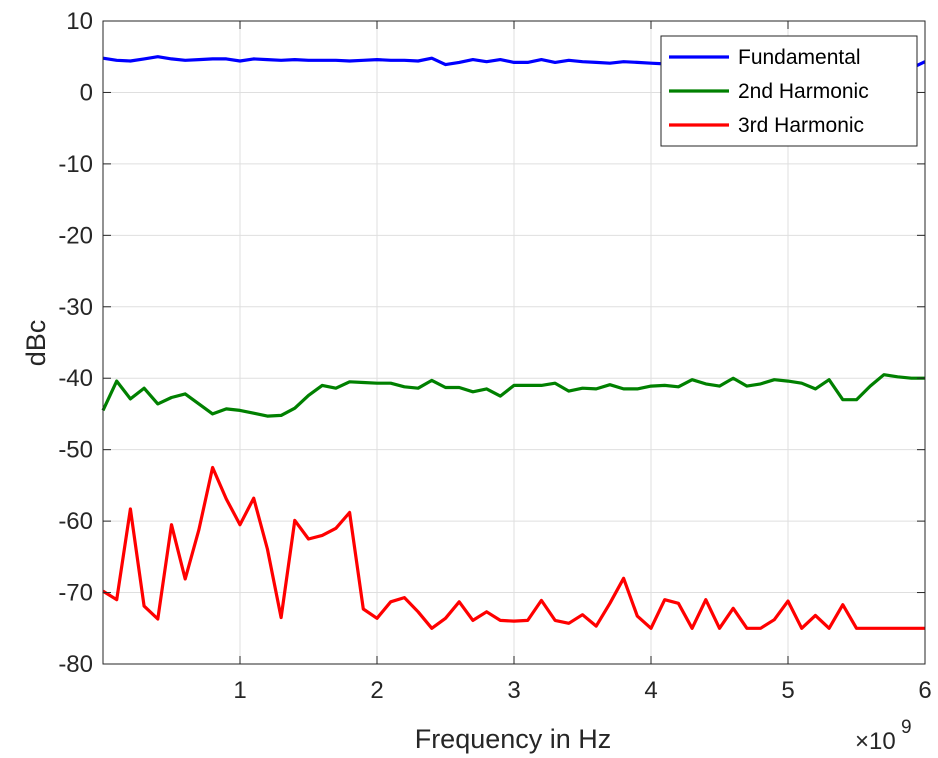 The height and width of the screenshot is (758, 938). I want to click on y-axis-label: dBc, so click(36, 343).